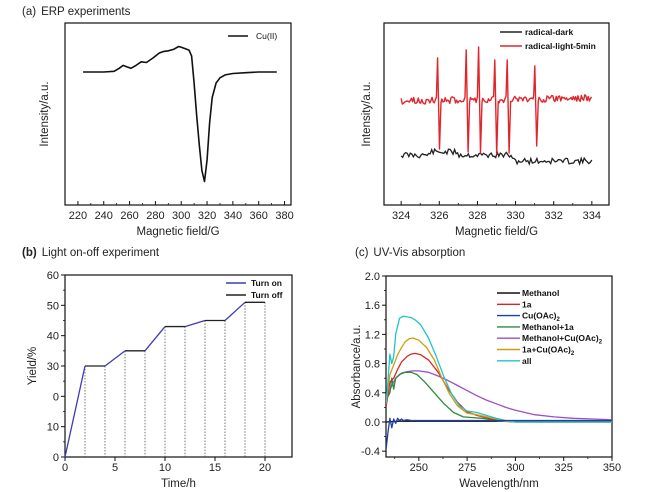 Image resolution: width=650 pixels, height=492 pixels. Describe the element at coordinates (372, 306) in the screenshot. I see `y-tick-label: 1.6` at that location.